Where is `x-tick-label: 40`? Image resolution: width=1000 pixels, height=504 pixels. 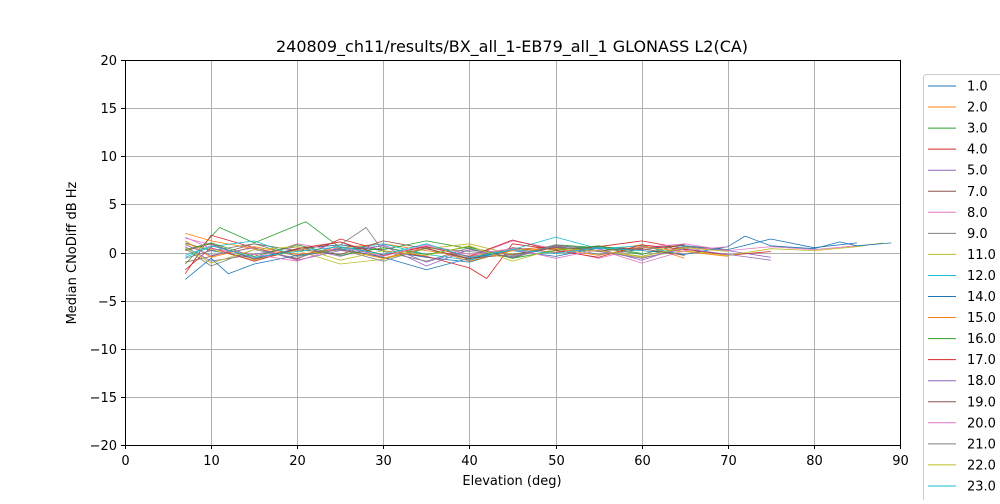 x-tick-label: 40 is located at coordinates (469, 461).